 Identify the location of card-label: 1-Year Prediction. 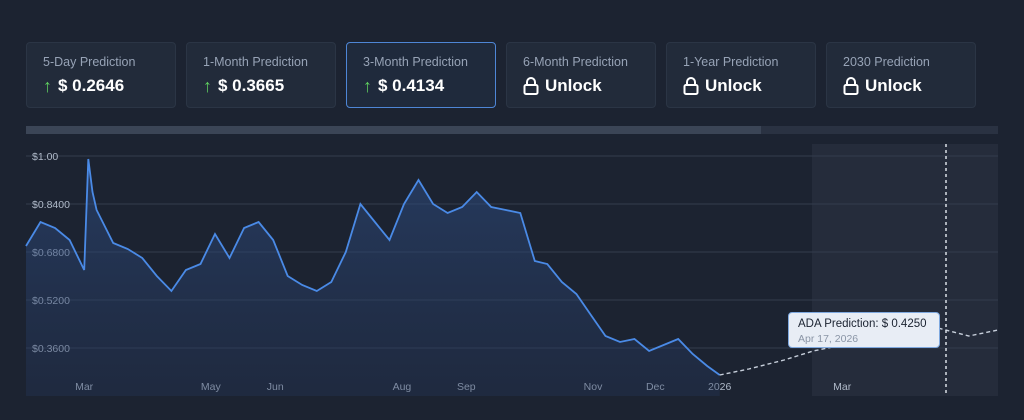
(731, 62).